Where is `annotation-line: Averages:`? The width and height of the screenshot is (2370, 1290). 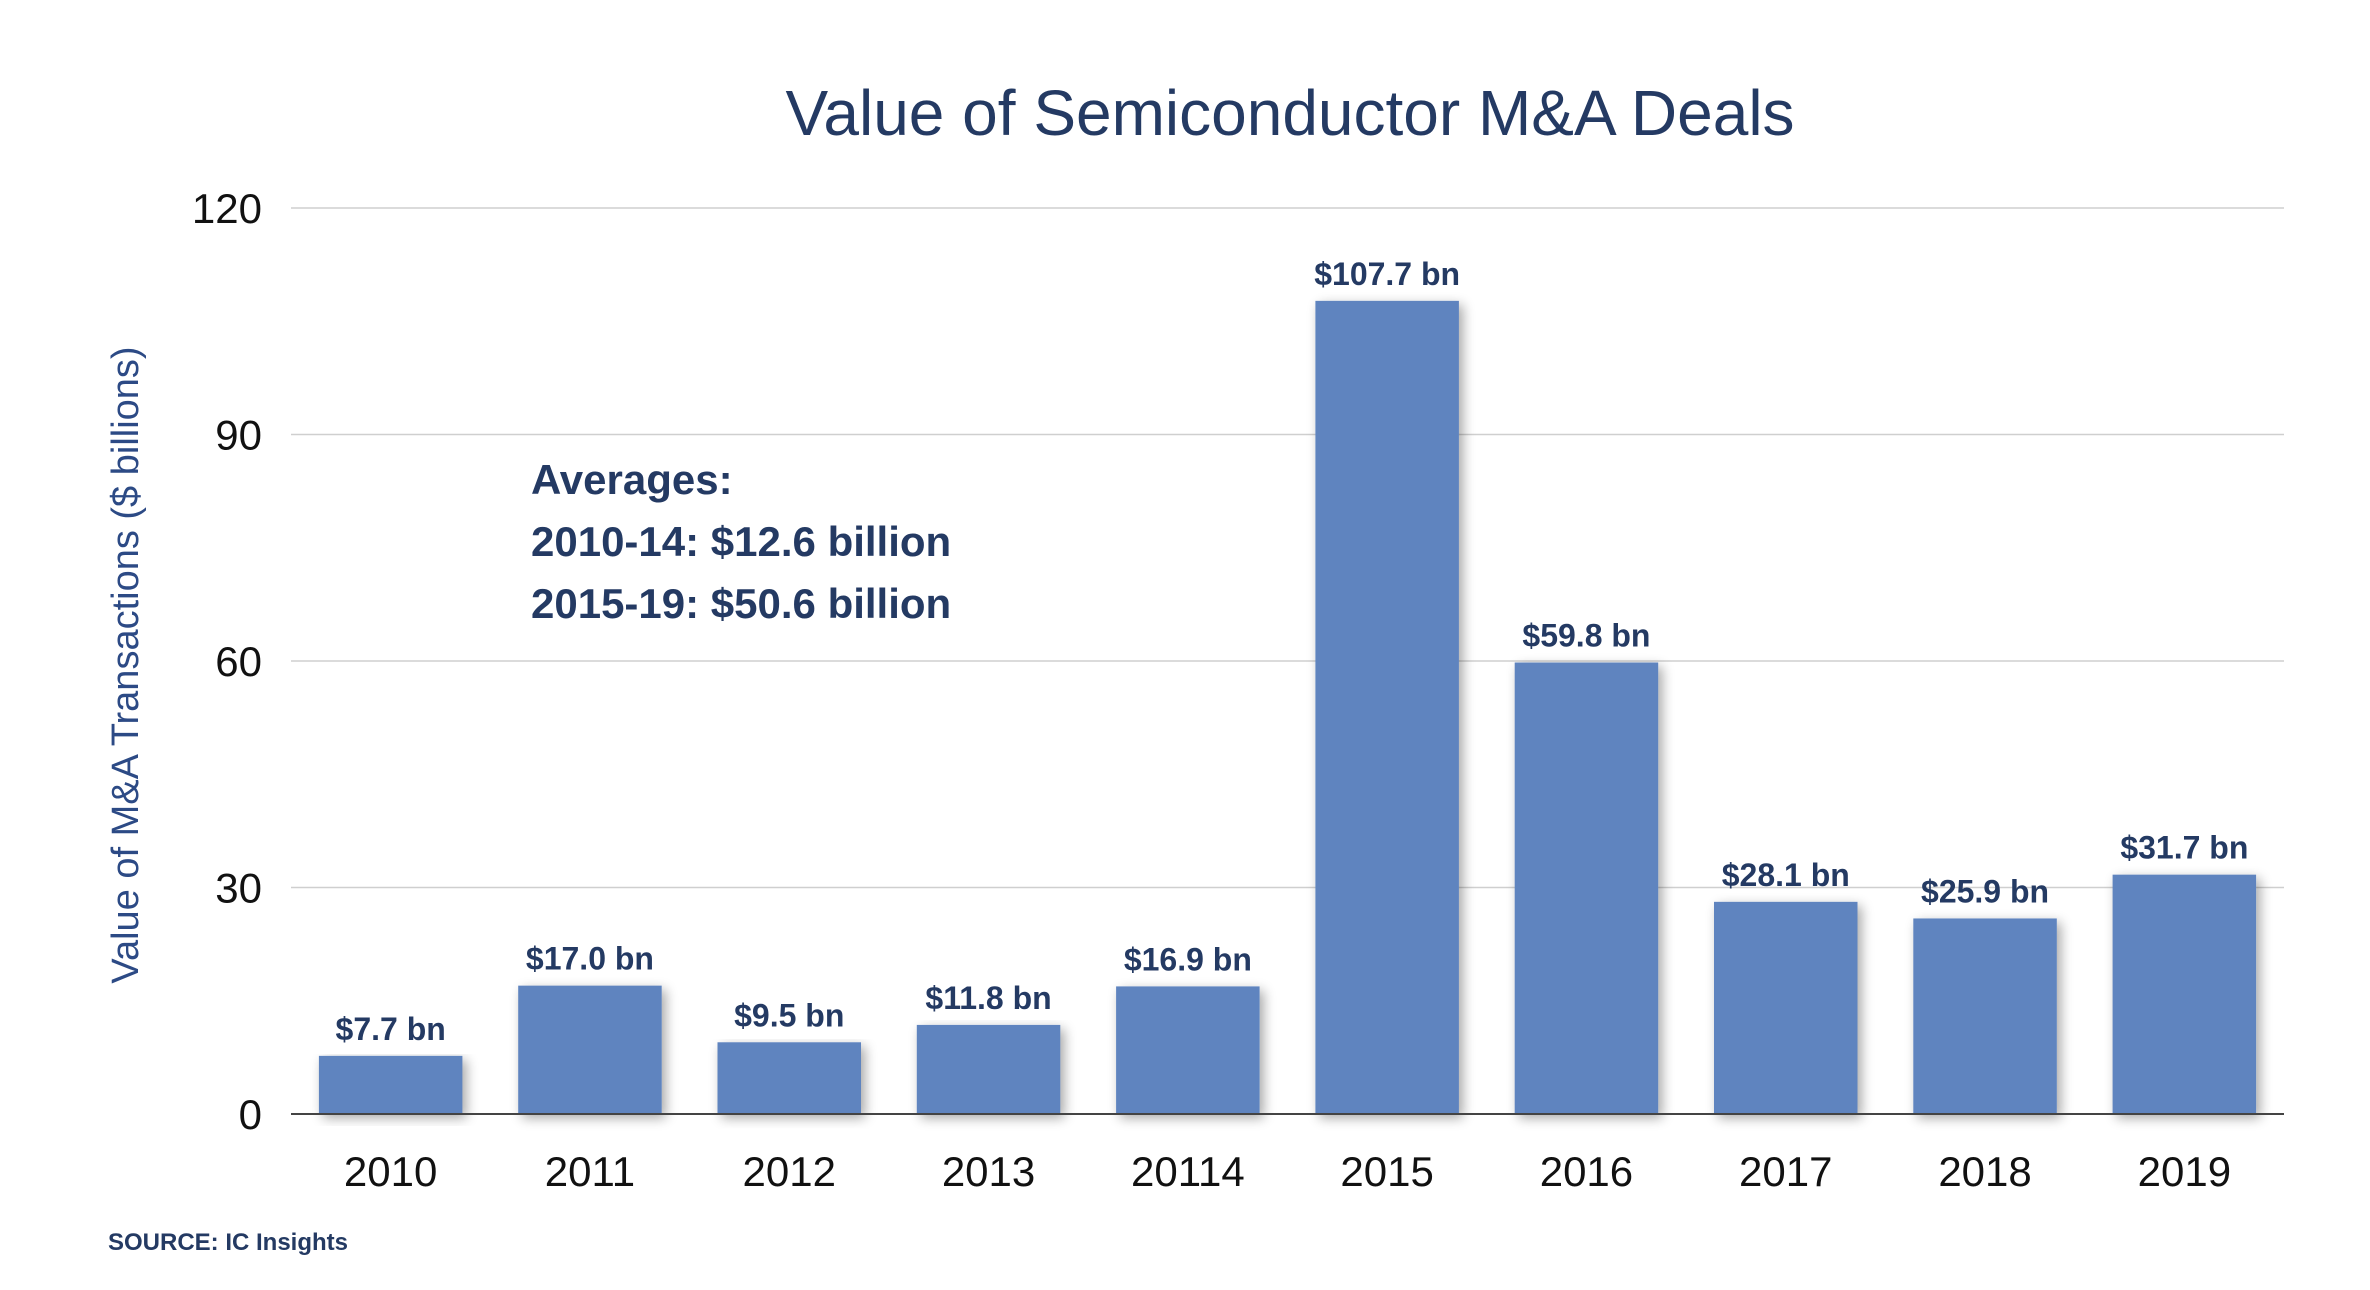 annotation-line: Averages: is located at coordinates (632, 479).